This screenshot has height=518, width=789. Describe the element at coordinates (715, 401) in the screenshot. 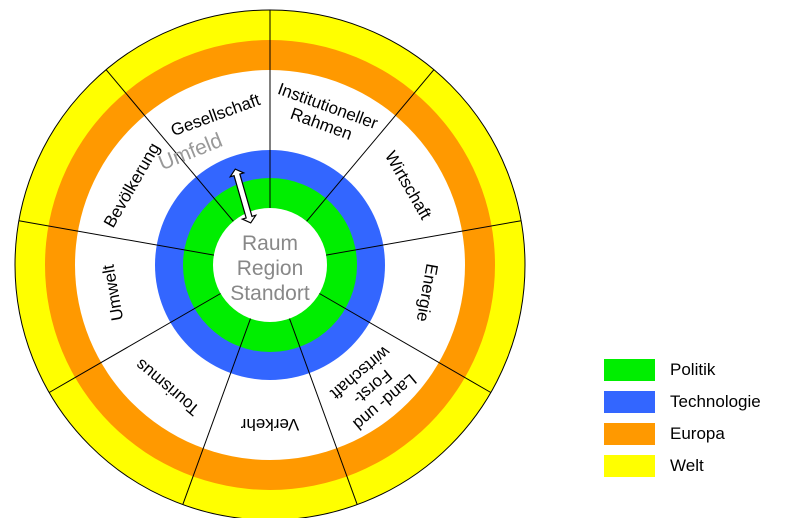

I see `legend-label-technologie: Technologie` at that location.